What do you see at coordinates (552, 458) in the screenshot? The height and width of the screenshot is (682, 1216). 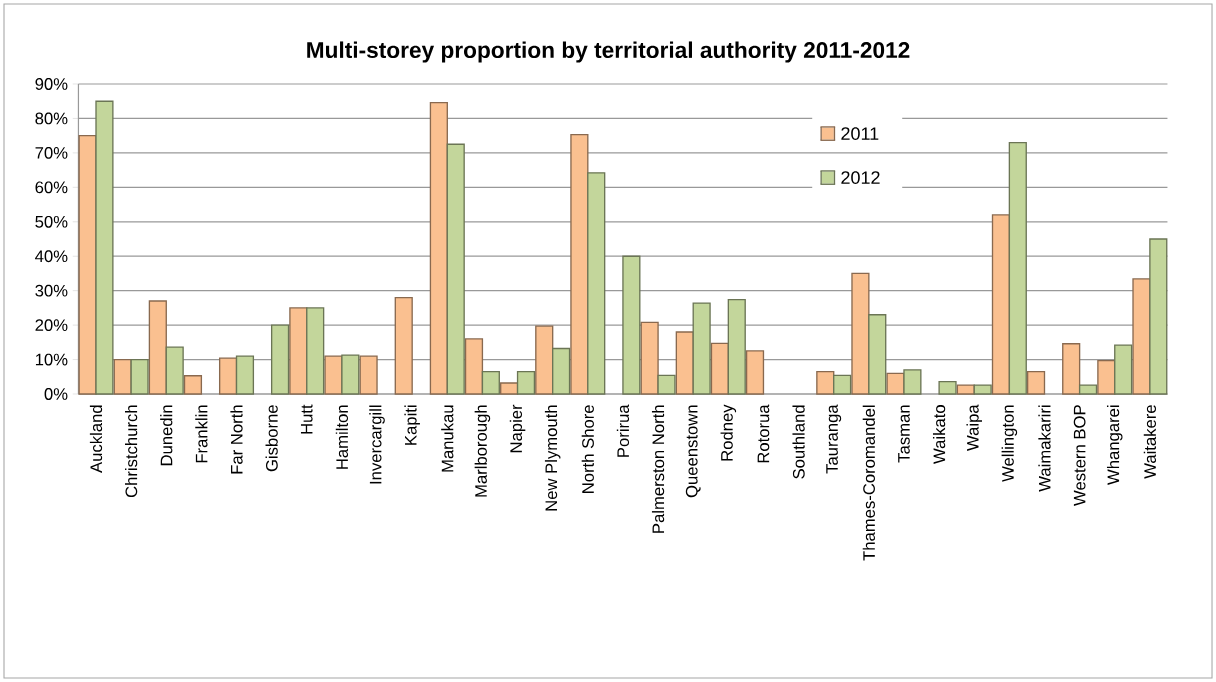 I see `x-tick-label: New Plymouth` at bounding box center [552, 458].